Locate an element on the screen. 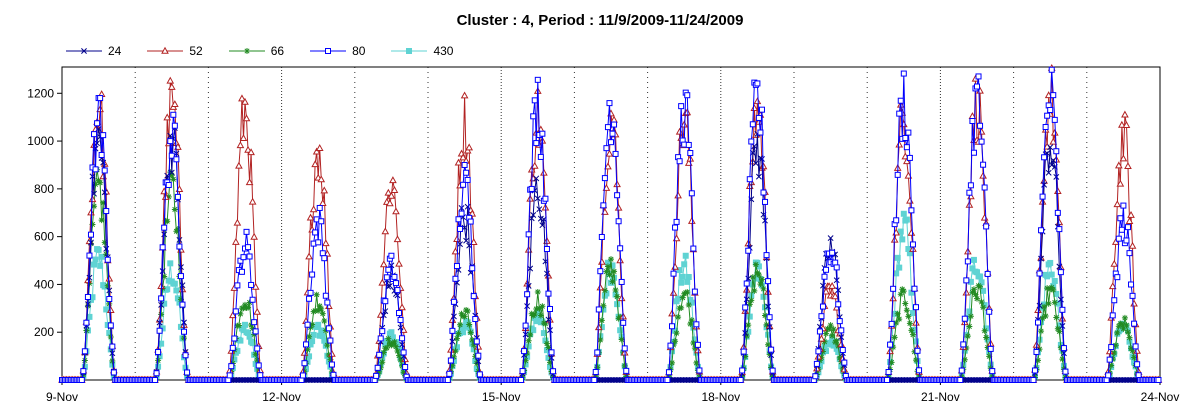 Image resolution: width=1200 pixels, height=420 pixels. y-tick-label: 200 is located at coordinates (44, 332).